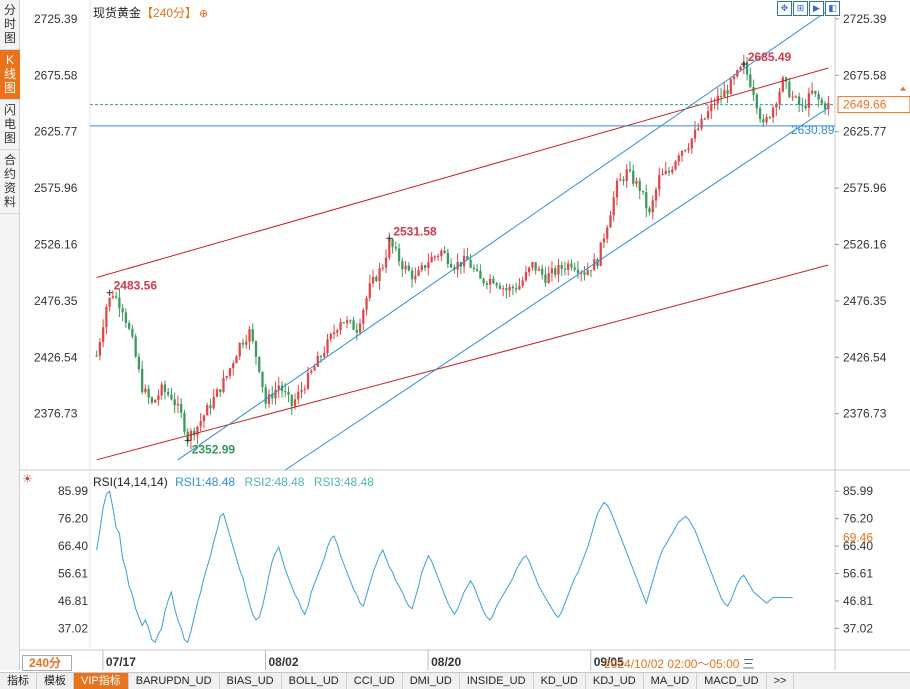 The image size is (910, 689). I want to click on side-tab-3: 合约资料, so click(10, 182).